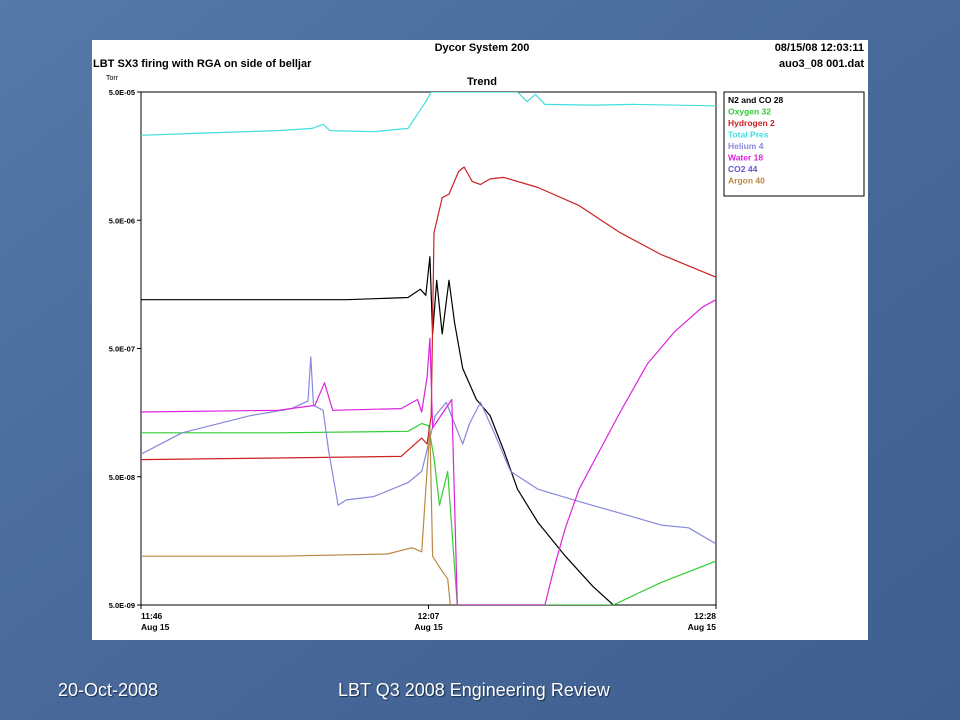 The width and height of the screenshot is (960, 720). What do you see at coordinates (482, 48) in the screenshot?
I see `system-name: Dycor System 200` at bounding box center [482, 48].